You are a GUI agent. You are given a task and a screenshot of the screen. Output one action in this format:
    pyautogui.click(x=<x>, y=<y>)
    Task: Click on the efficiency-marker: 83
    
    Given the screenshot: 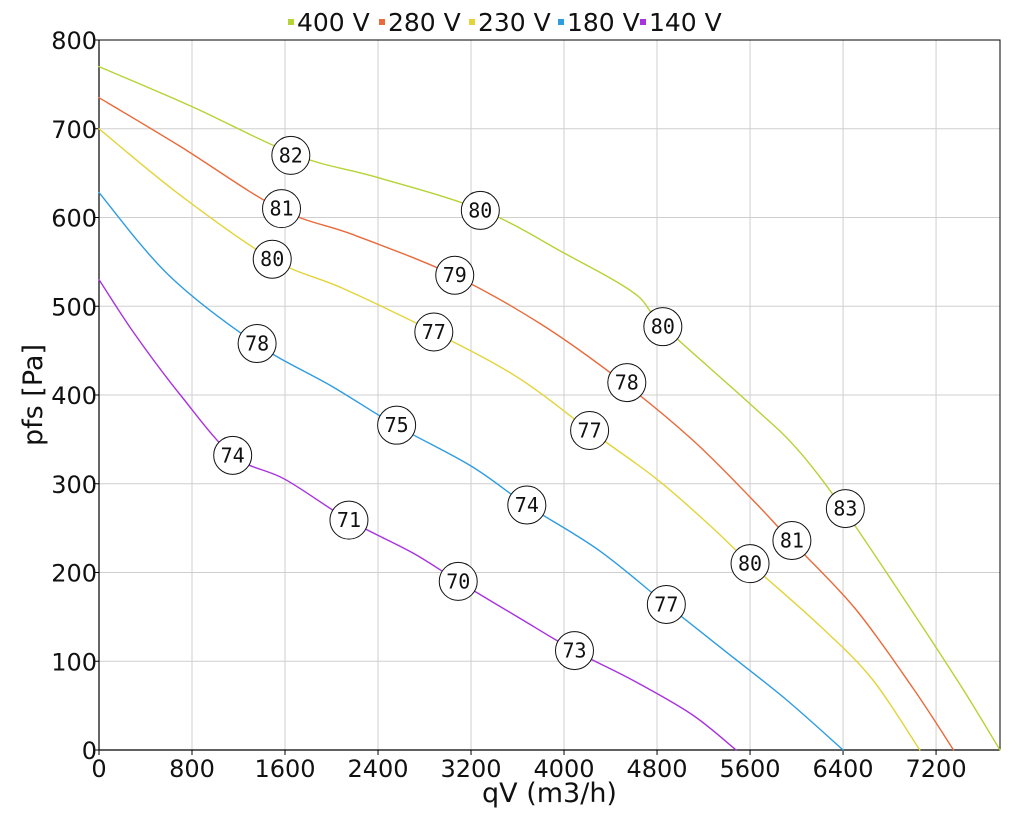 What is the action you would take?
    pyautogui.click(x=845, y=509)
    